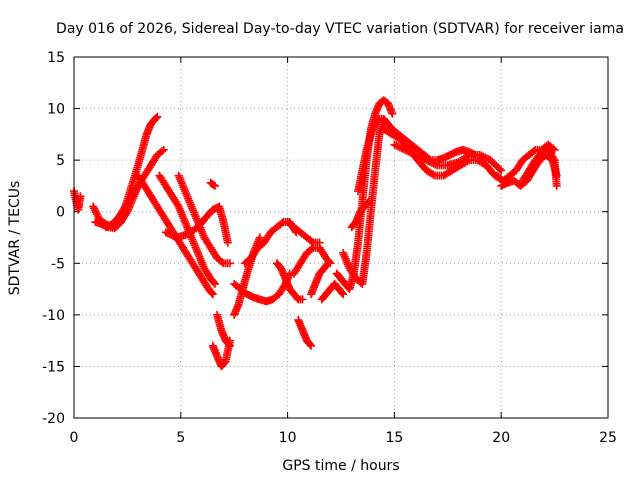  I want to click on series-sat-w, so click(360, 214).